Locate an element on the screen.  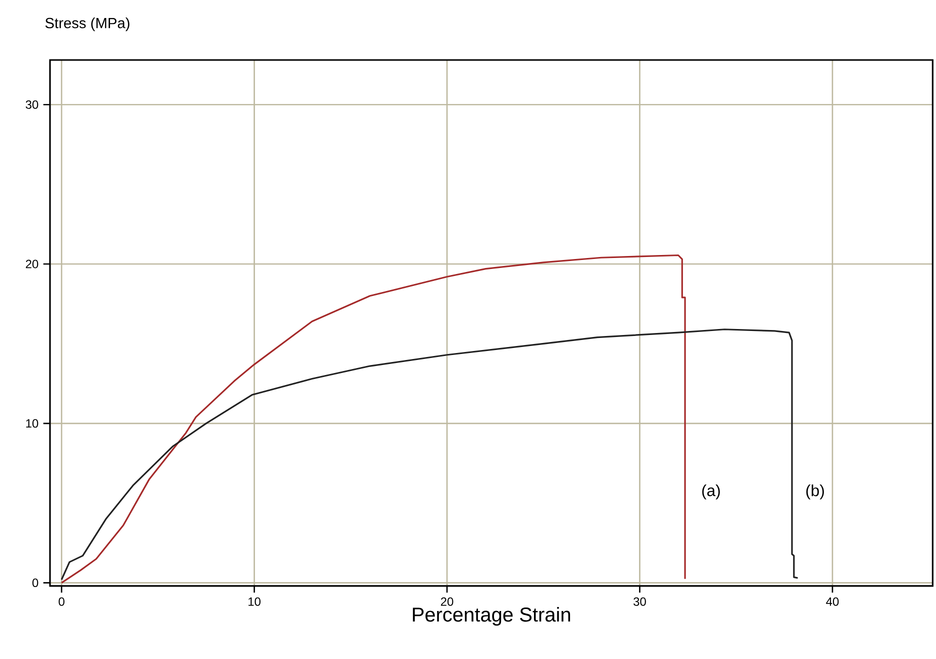
x-tick-label: 30 is located at coordinates (640, 601).